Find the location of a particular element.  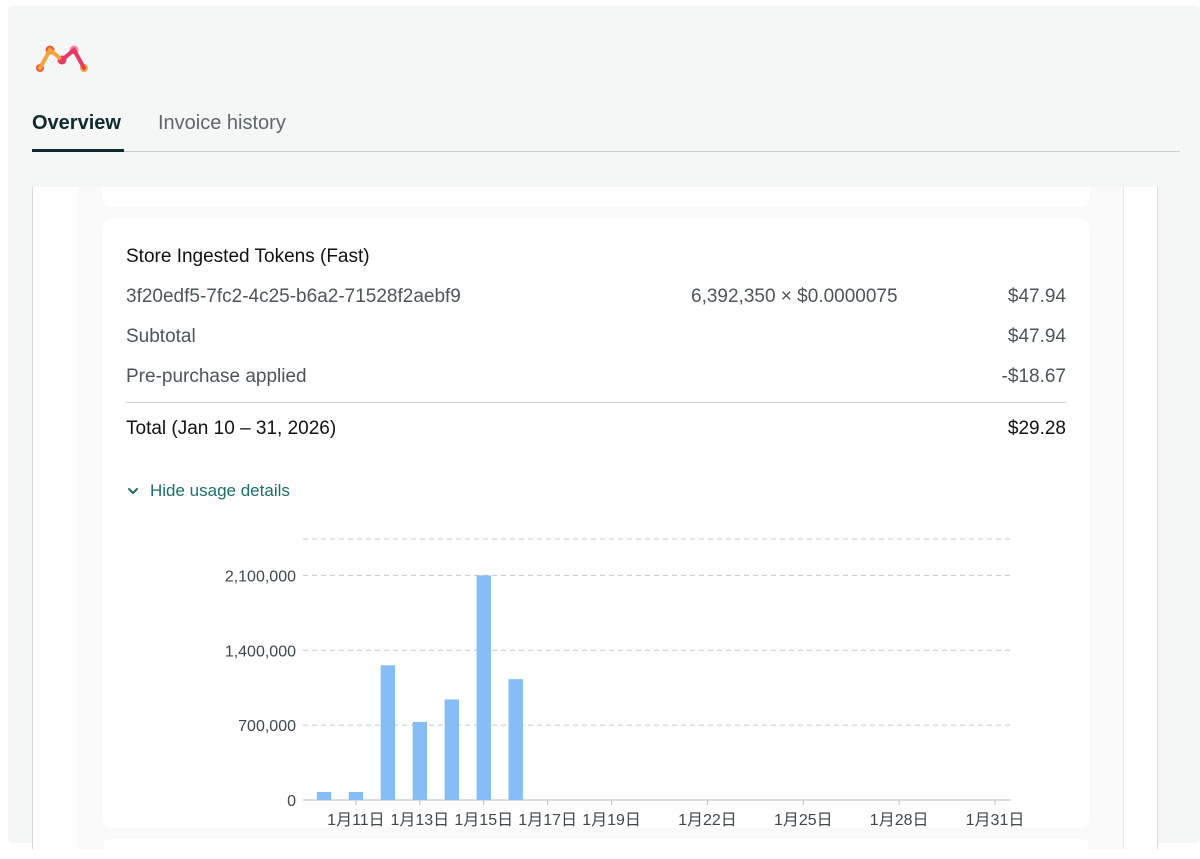

panel-scrollbar-track is located at coordinates (1140, 518).